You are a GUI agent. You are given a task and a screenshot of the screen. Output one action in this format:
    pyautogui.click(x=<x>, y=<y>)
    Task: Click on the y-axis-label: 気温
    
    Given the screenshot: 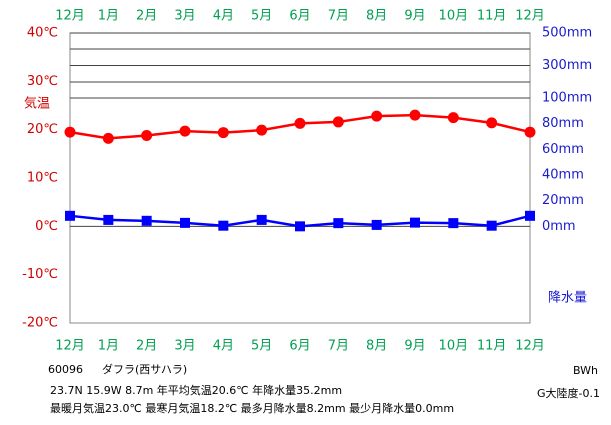 What is the action you would take?
    pyautogui.click(x=37, y=104)
    